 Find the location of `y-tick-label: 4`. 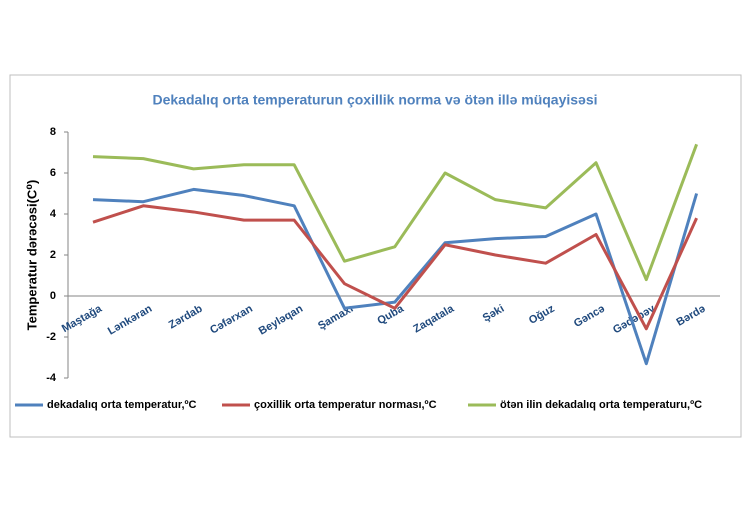

y-tick-label: 4 is located at coordinates (53, 214).